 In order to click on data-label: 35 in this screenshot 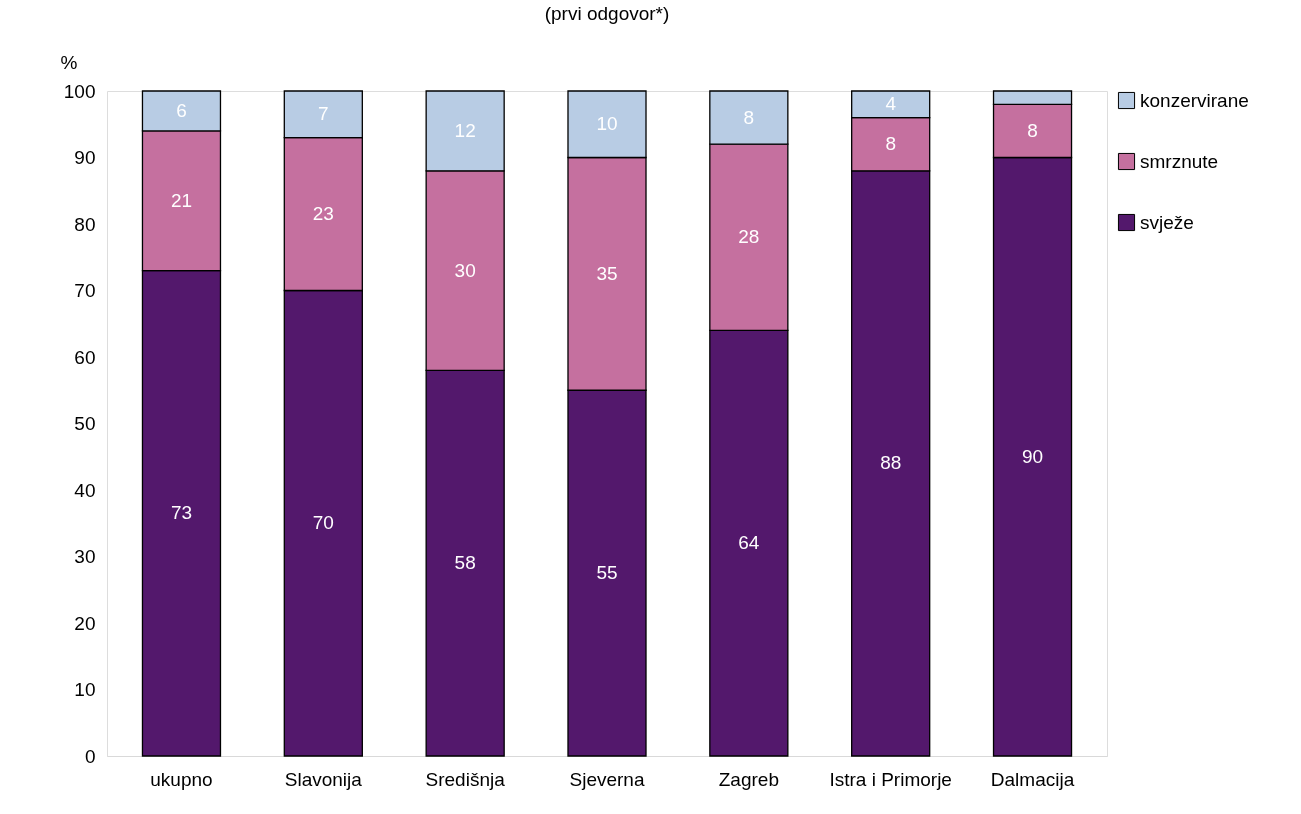, I will do `click(607, 273)`.